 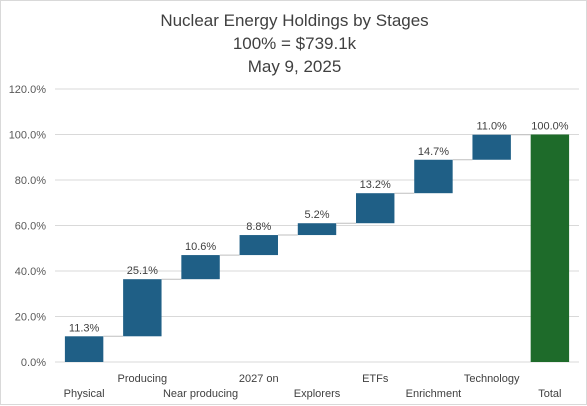 I want to click on data-label: 11.3%, so click(x=84, y=328).